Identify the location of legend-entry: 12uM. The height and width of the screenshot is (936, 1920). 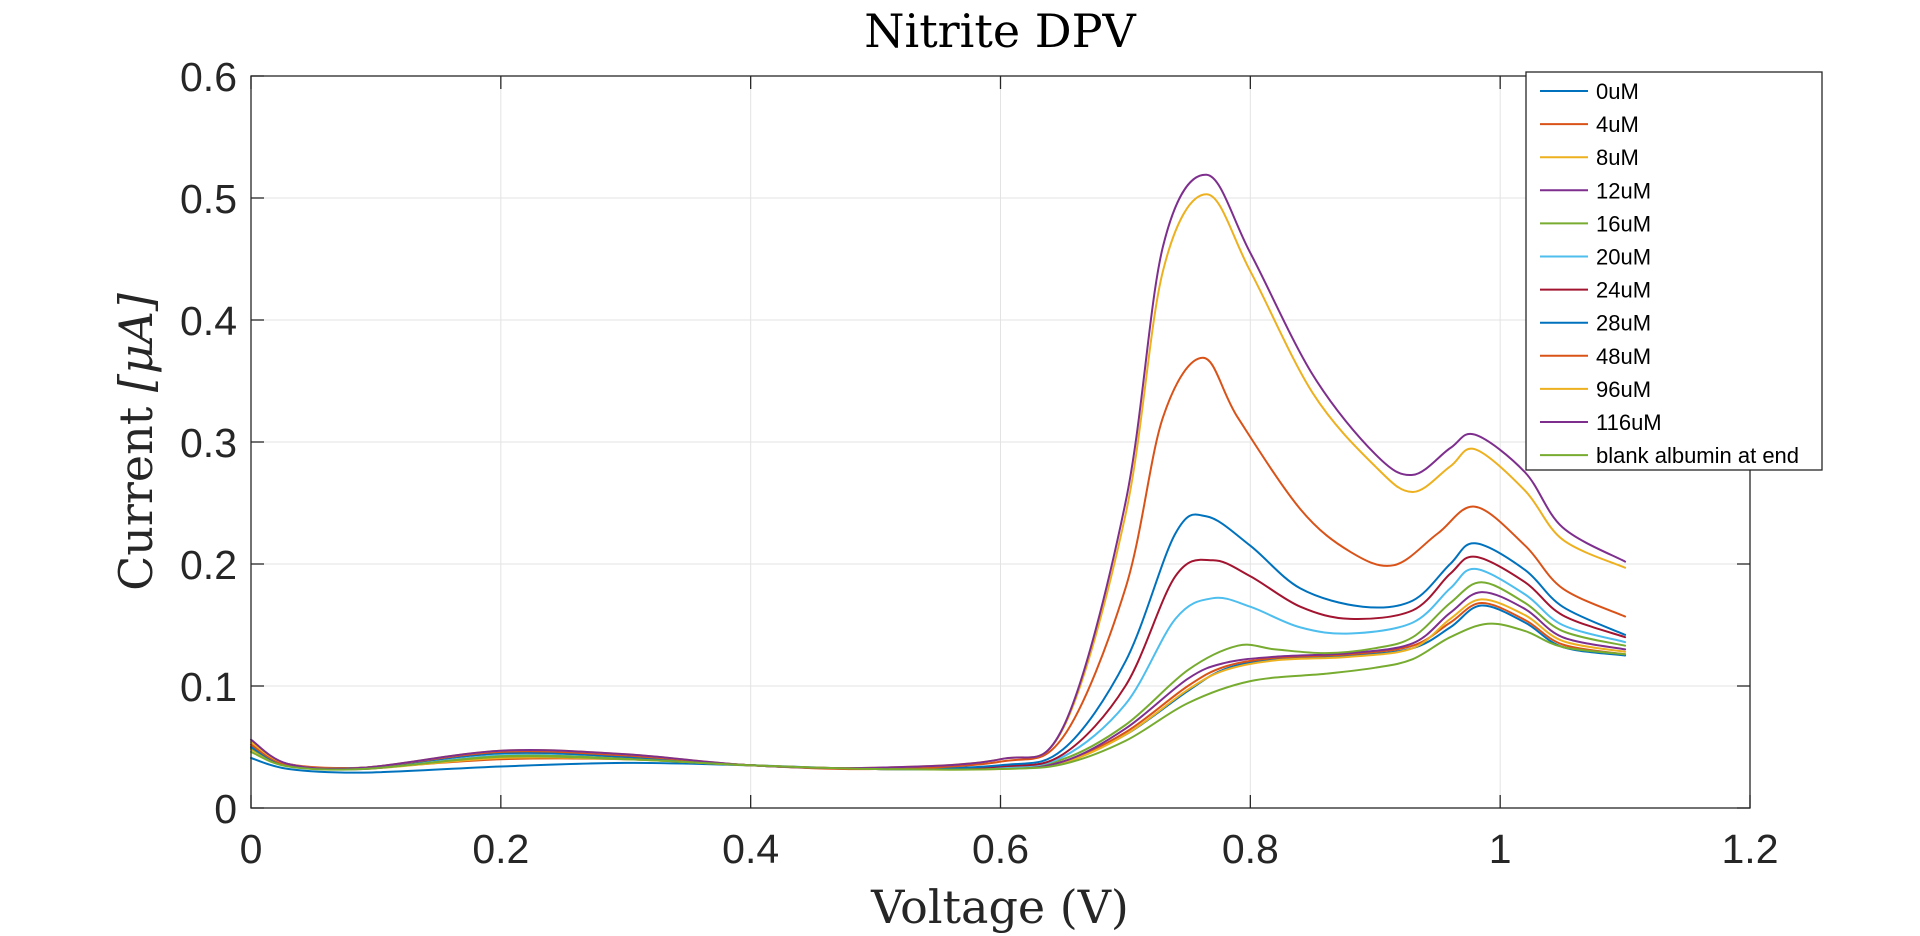
(1623, 190).